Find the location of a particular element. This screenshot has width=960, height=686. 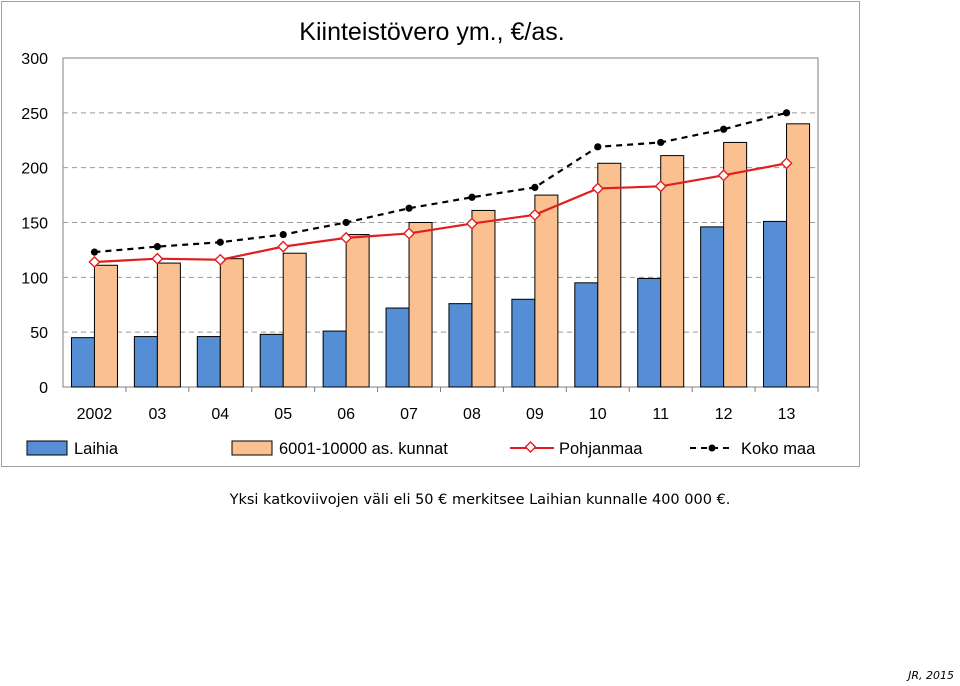

x-tick-label: 06 is located at coordinates (346, 414).